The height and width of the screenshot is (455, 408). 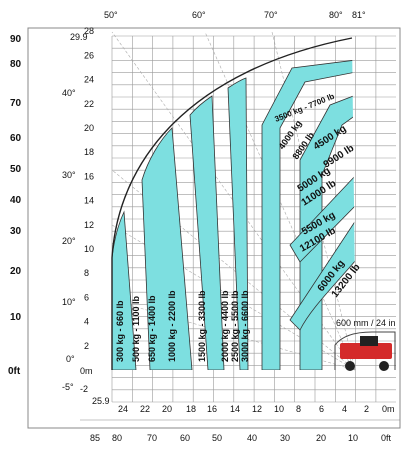 What do you see at coordinates (16, 169) in the screenshot?
I see `ft-tick: 50` at bounding box center [16, 169].